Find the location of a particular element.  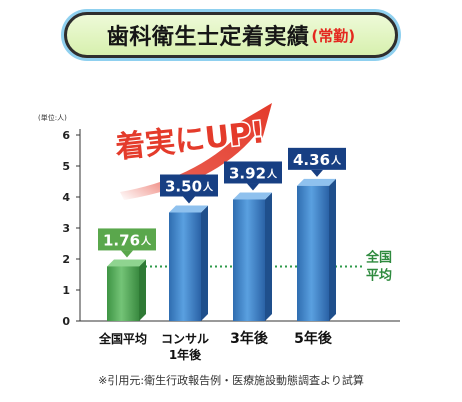

x-category-label: コンサル is located at coordinates (185, 339).